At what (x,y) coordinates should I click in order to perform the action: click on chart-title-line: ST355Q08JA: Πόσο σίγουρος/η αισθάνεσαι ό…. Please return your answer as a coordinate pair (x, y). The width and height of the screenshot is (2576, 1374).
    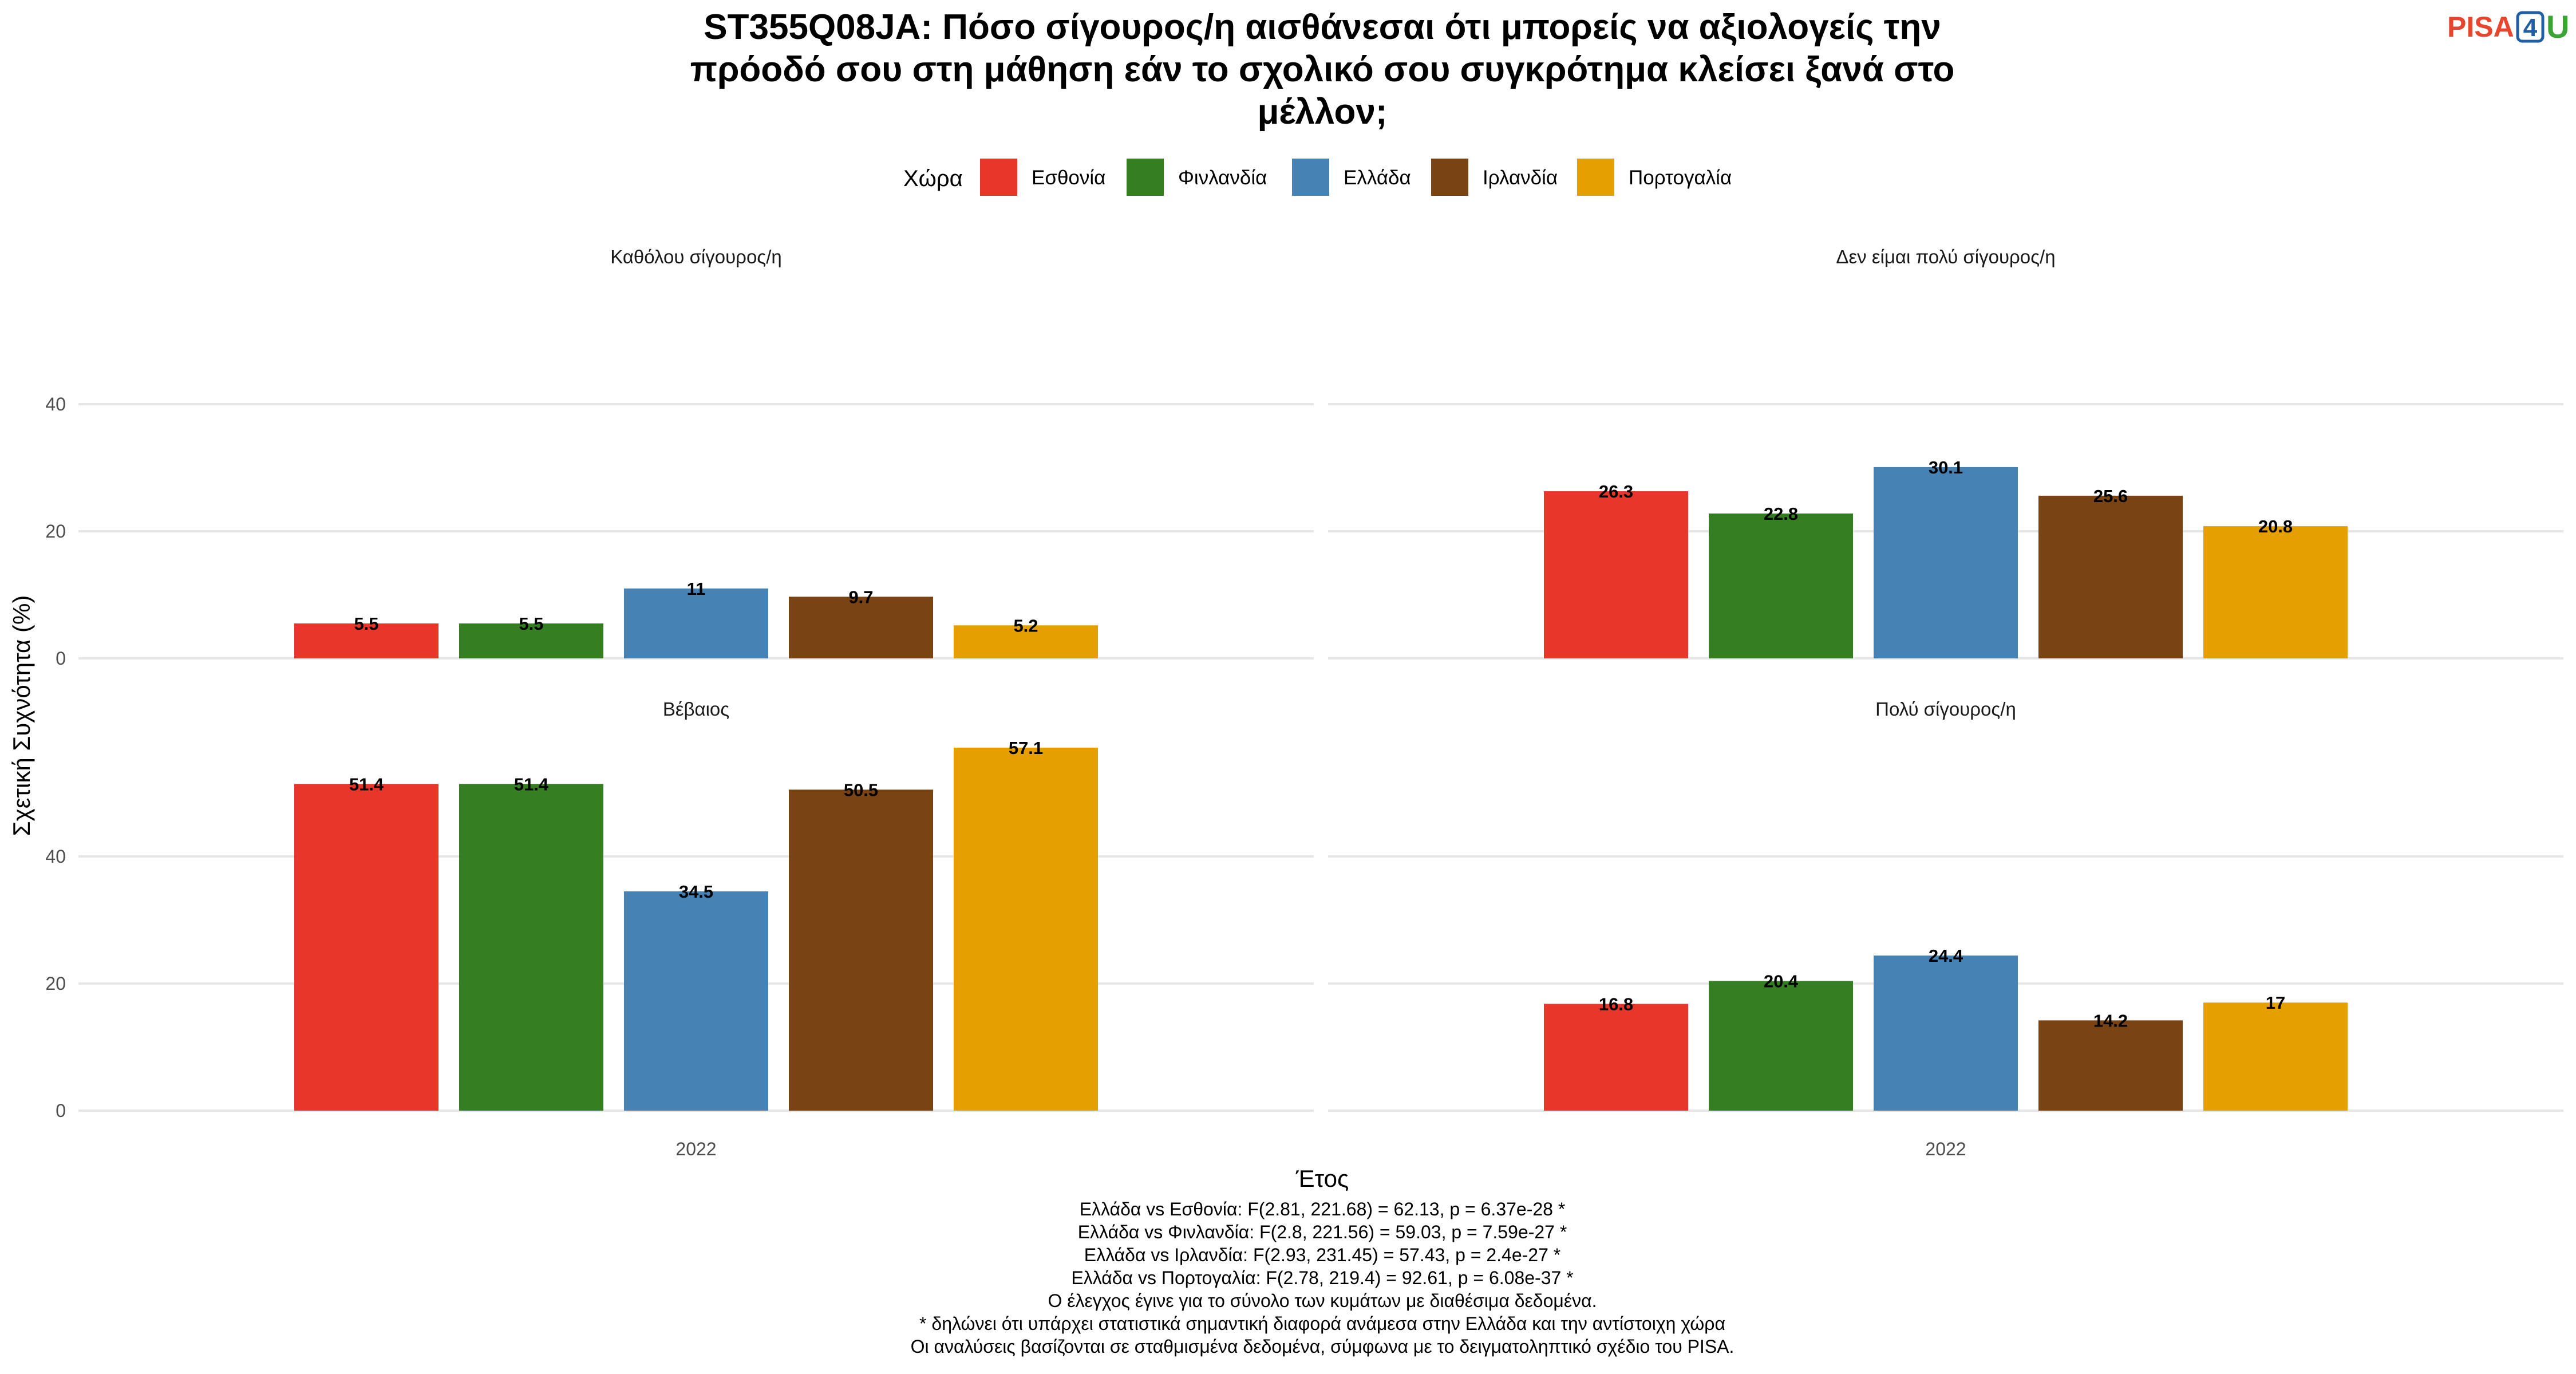
    Looking at the image, I should click on (1322, 27).